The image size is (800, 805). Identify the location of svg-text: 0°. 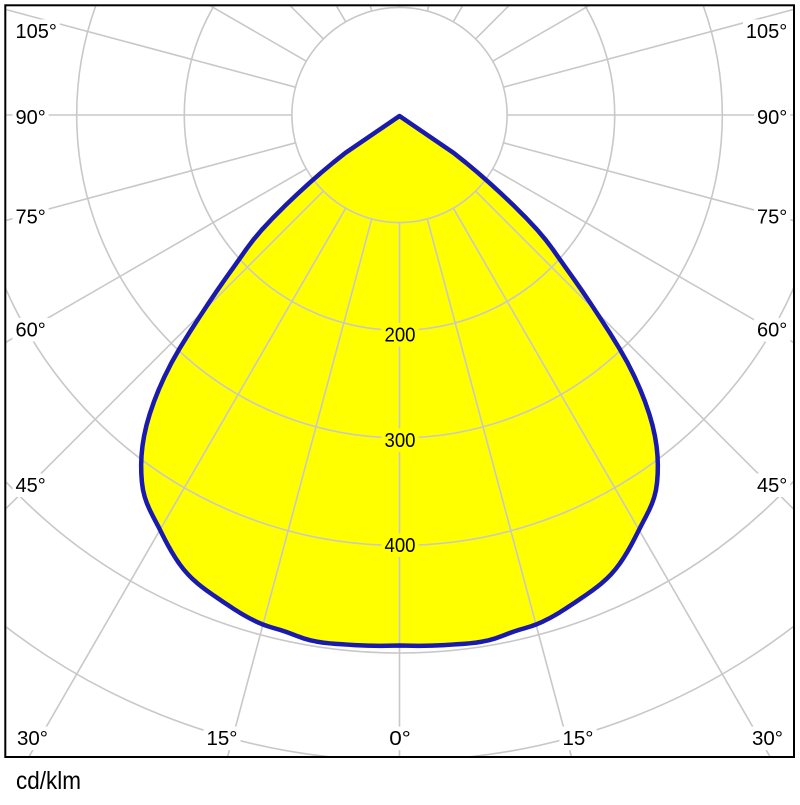
(400, 739).